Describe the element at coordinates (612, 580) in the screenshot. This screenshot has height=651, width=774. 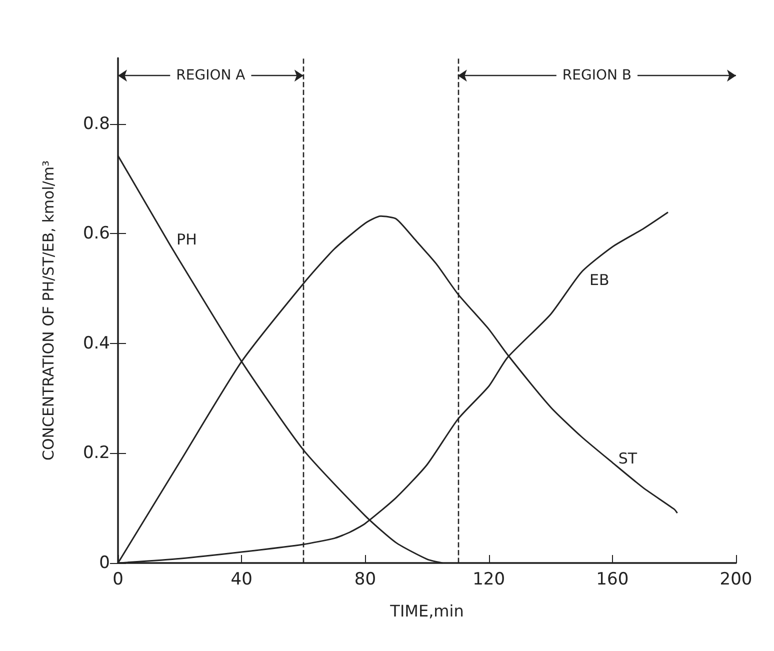
I see `x-tick-label: 160` at that location.